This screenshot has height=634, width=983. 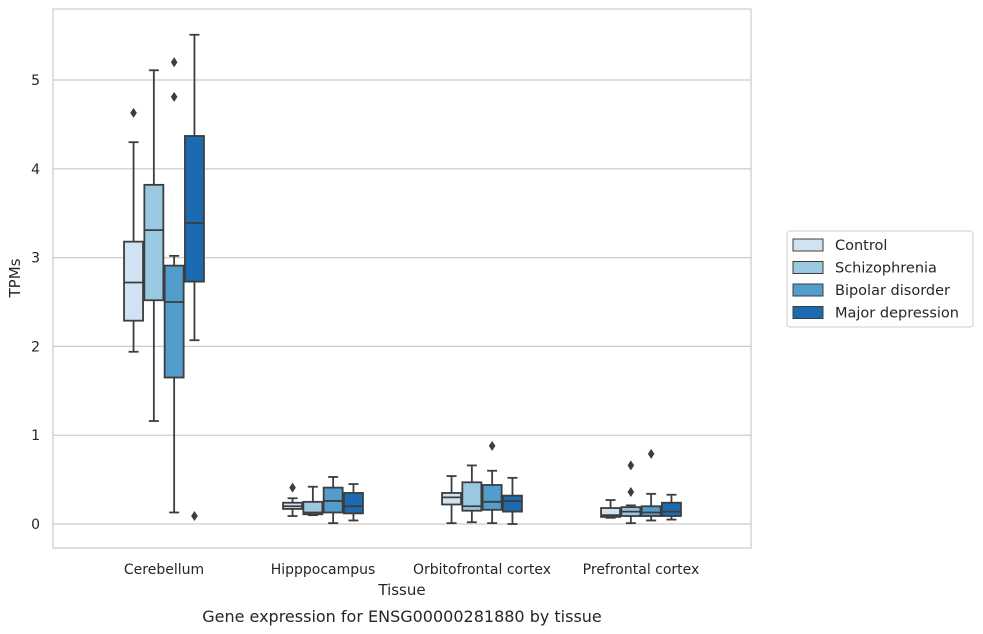 What do you see at coordinates (164, 570) in the screenshot?
I see `x-tick-label: Cerebellum` at bounding box center [164, 570].